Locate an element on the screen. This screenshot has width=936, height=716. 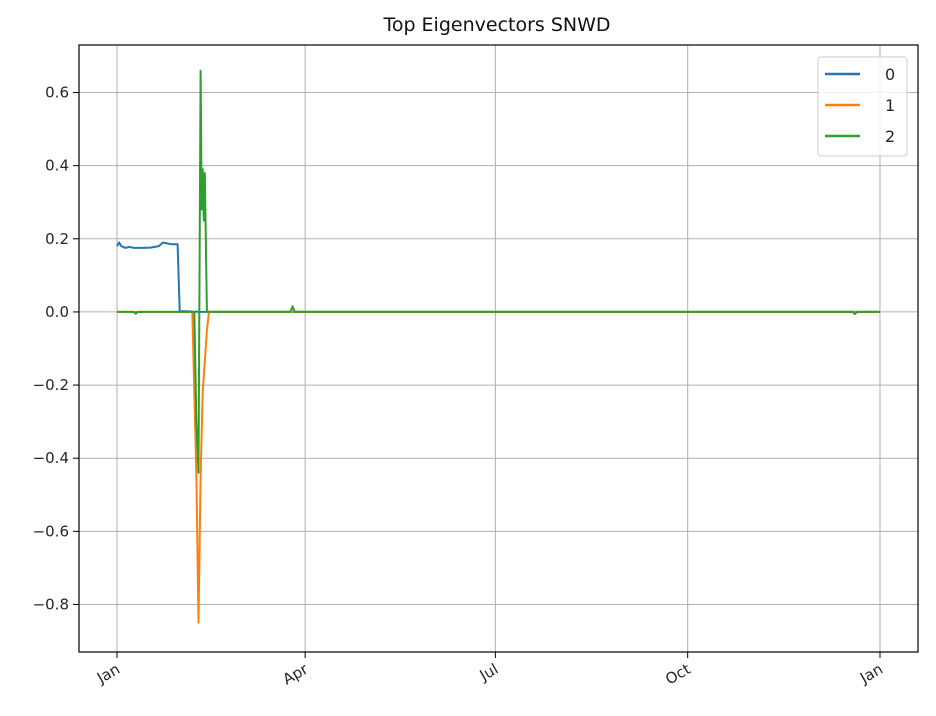
legend-label: 2 is located at coordinates (890, 136).